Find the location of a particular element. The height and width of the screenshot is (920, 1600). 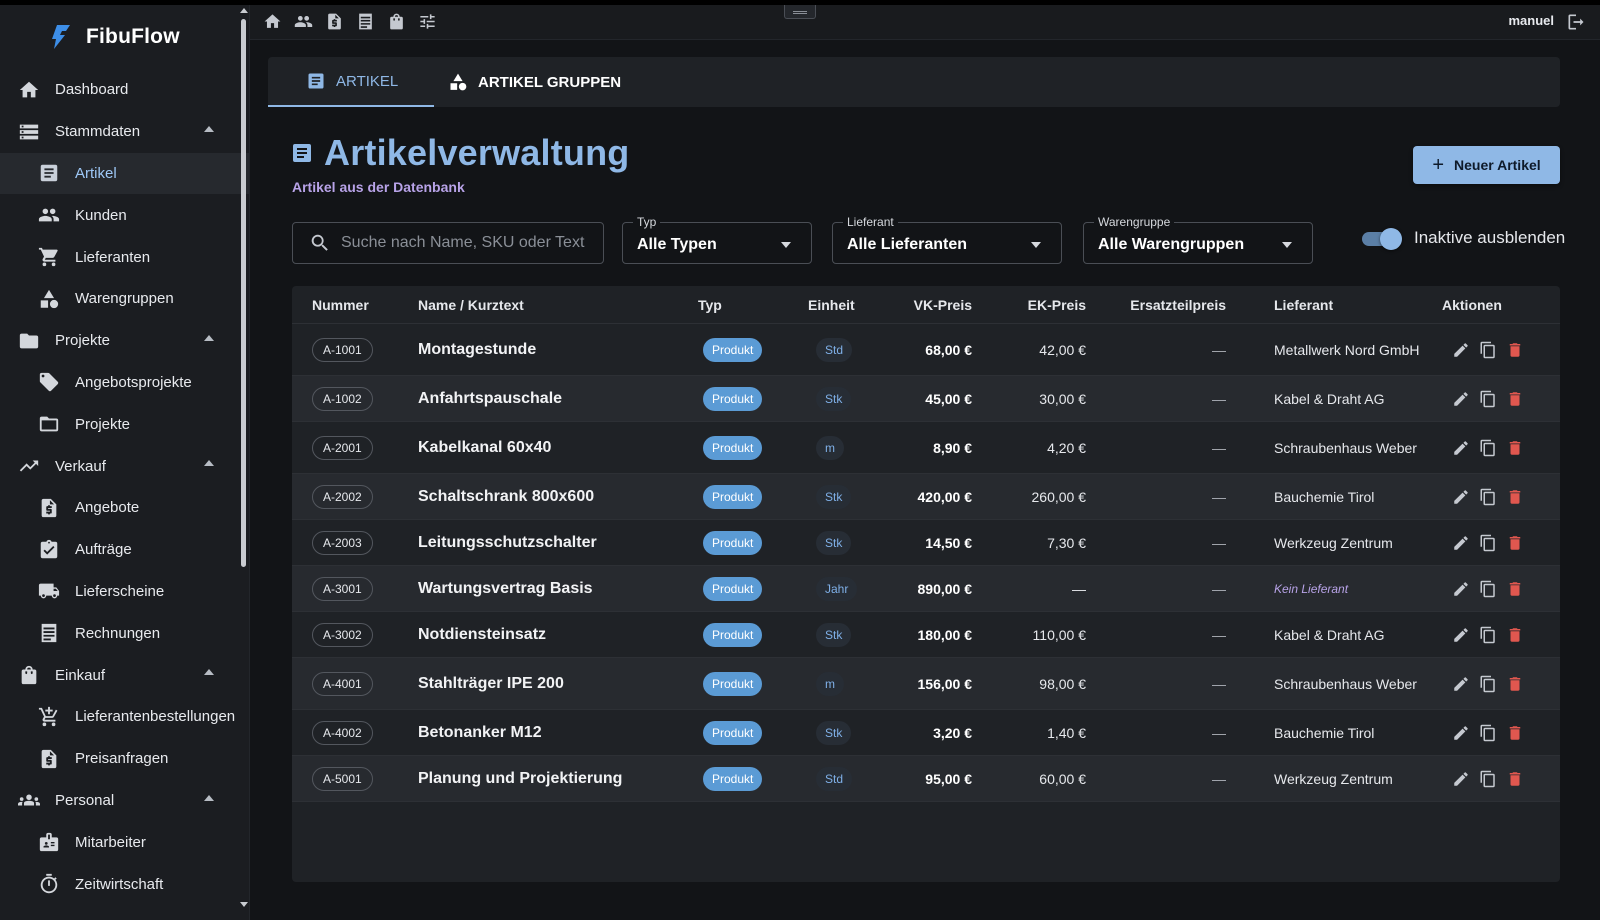

column-header: Einheit is located at coordinates (831, 305).